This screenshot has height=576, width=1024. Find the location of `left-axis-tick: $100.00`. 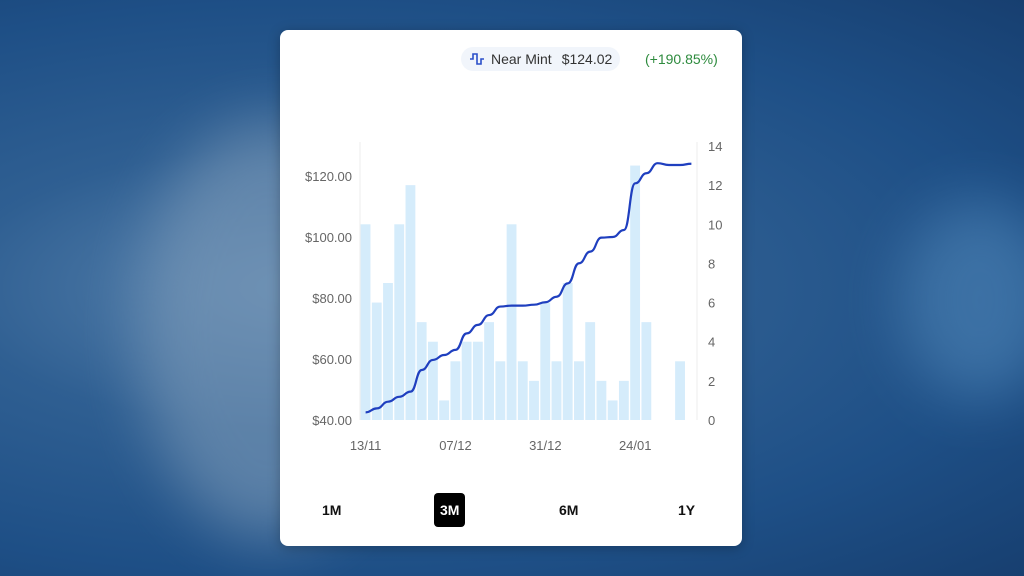

left-axis-tick: $100.00 is located at coordinates (328, 237).